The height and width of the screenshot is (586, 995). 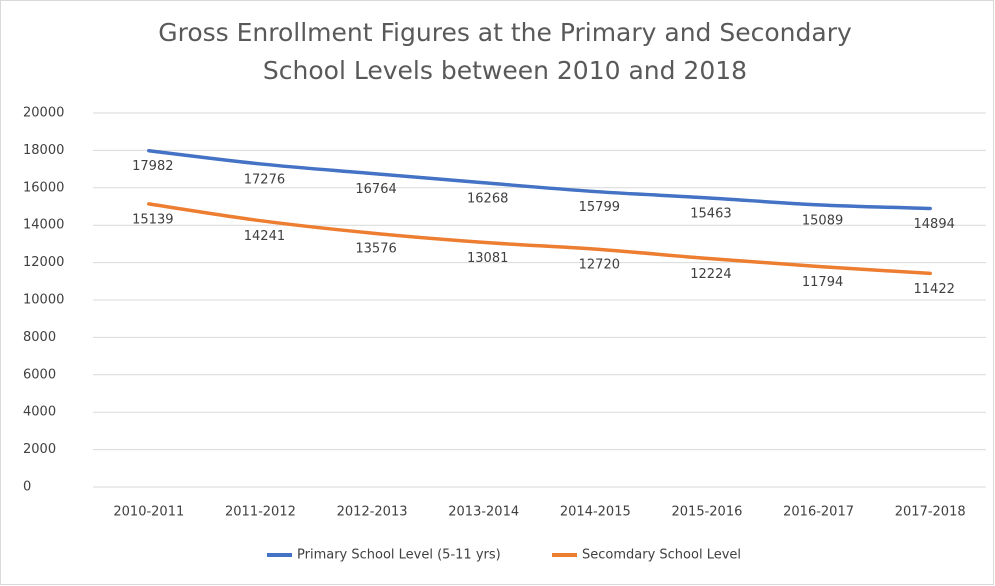 I want to click on x-tick-label: 2017-2018, so click(x=930, y=512).